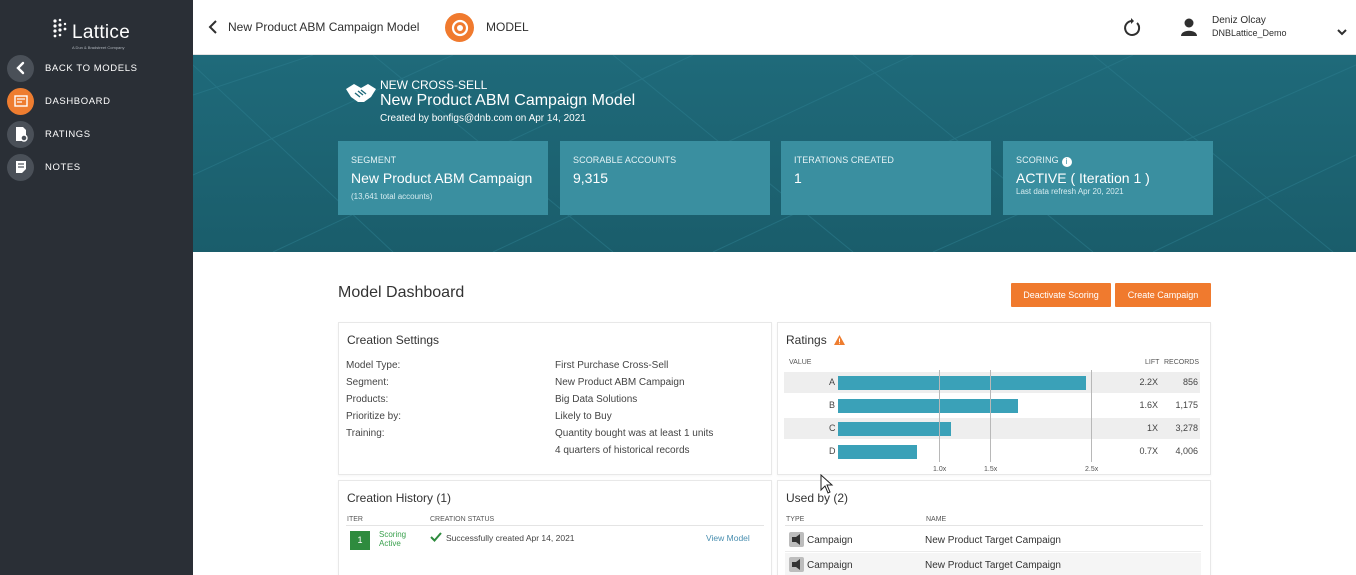 The height and width of the screenshot is (575, 1356). I want to click on rating-letter: D, so click(832, 451).